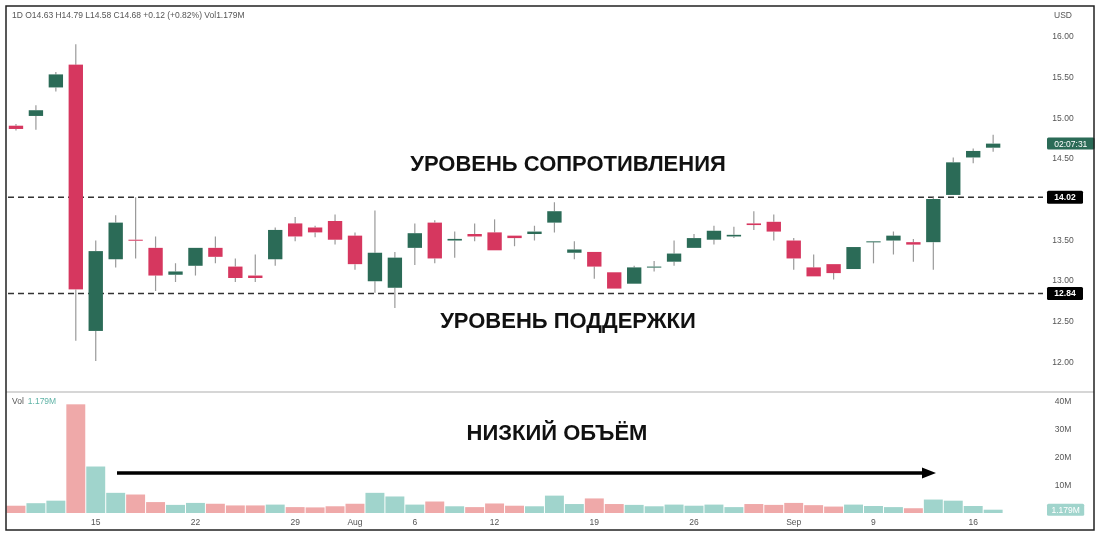 The width and height of the screenshot is (1102, 540). I want to click on y-tick-label: 40M, so click(1063, 400).